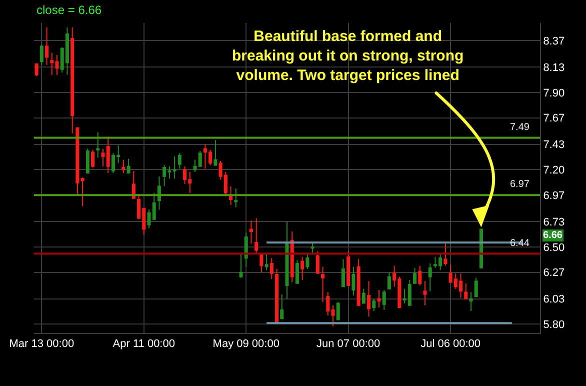  What do you see at coordinates (554, 118) in the screenshot?
I see `y-tick-label: 7.67` at bounding box center [554, 118].